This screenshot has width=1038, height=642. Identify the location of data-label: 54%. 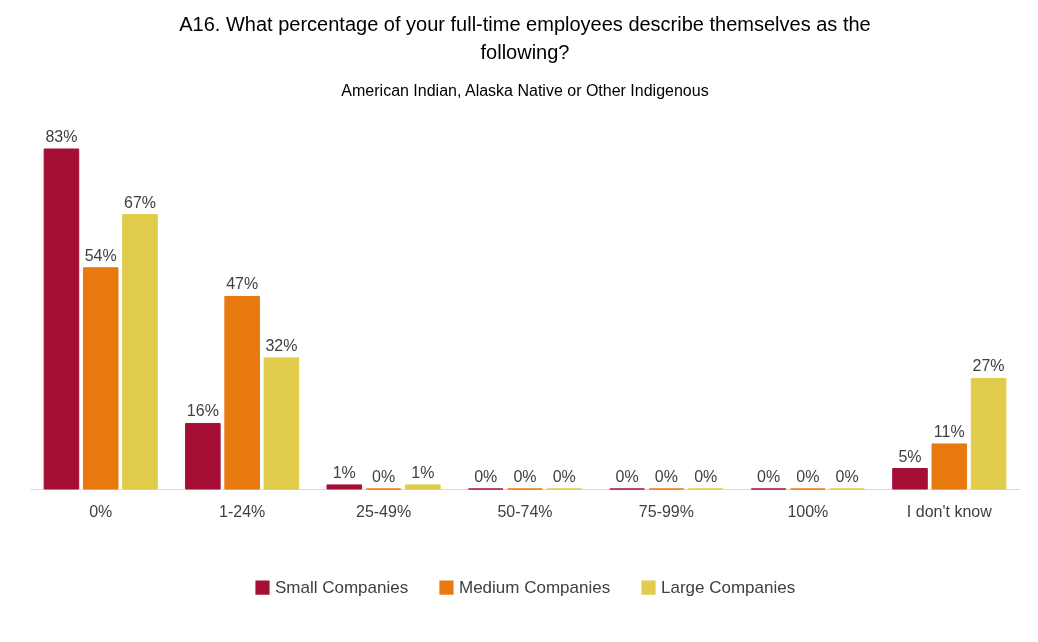
(100, 255).